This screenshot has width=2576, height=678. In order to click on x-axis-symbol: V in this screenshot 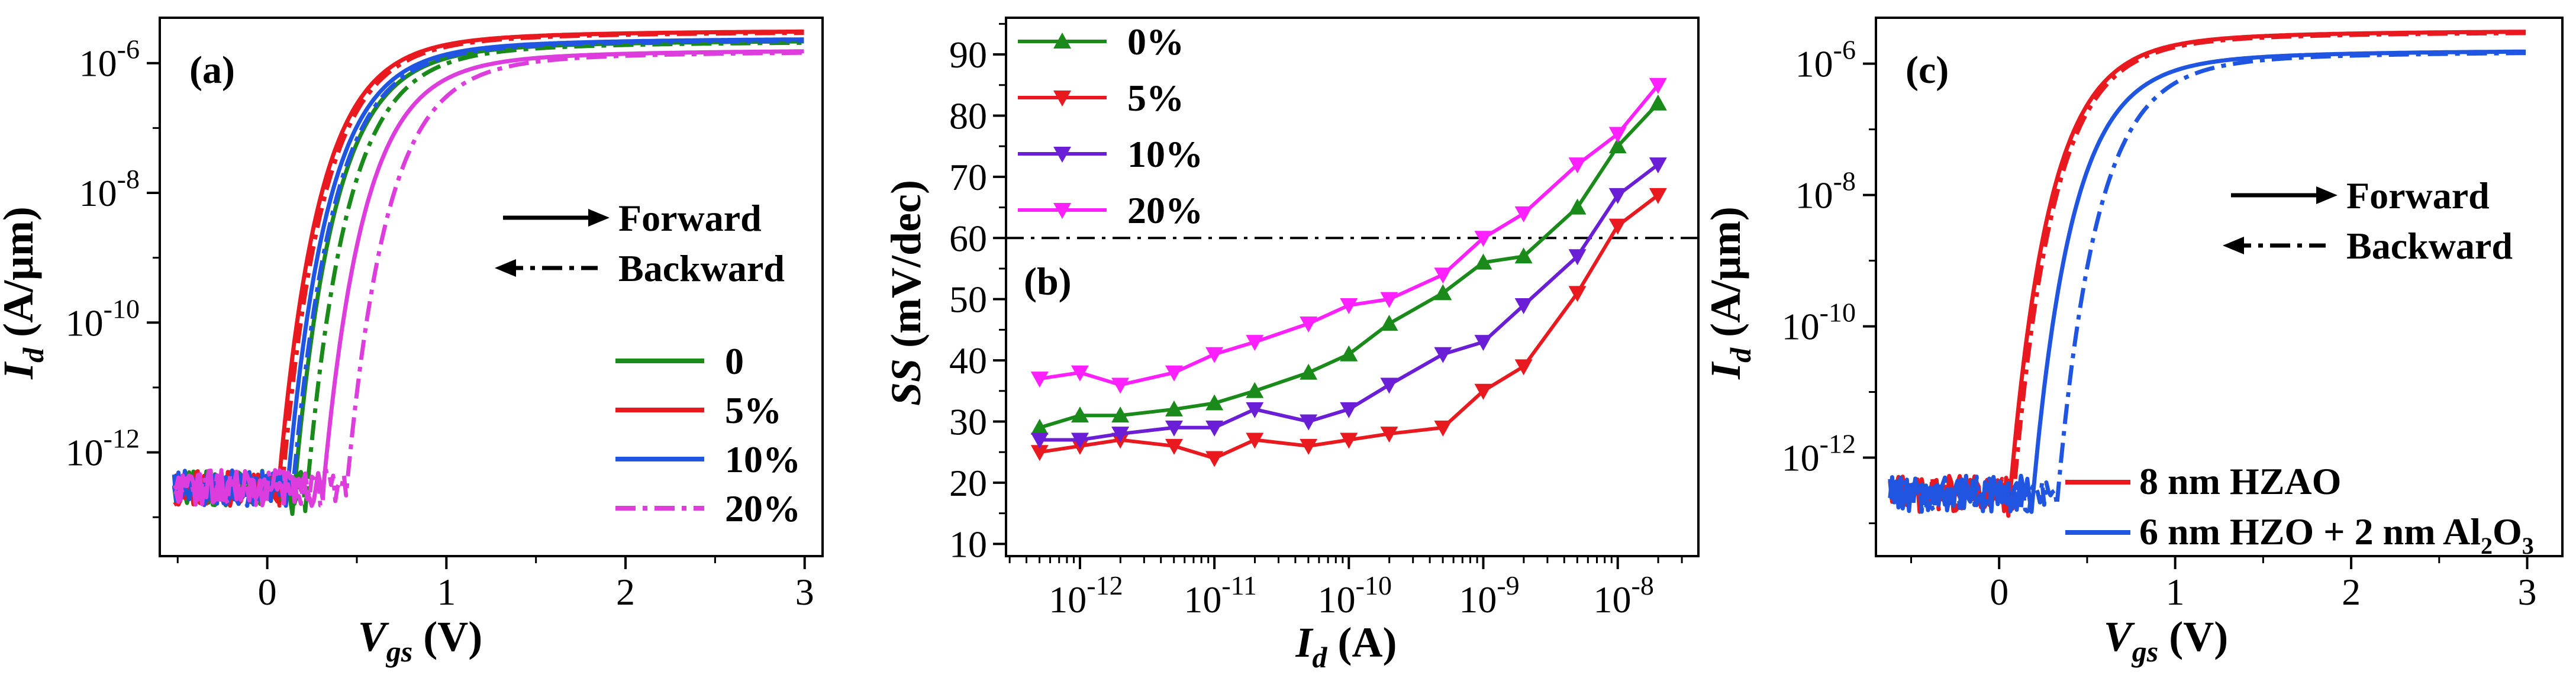, I will do `click(373, 637)`.